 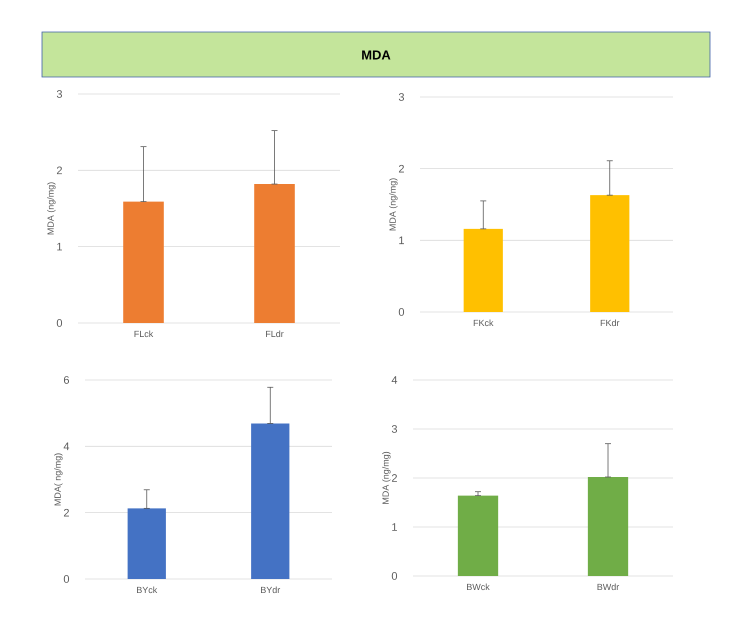 What do you see at coordinates (147, 590) in the screenshot?
I see `x-tick-label: BYck` at bounding box center [147, 590].